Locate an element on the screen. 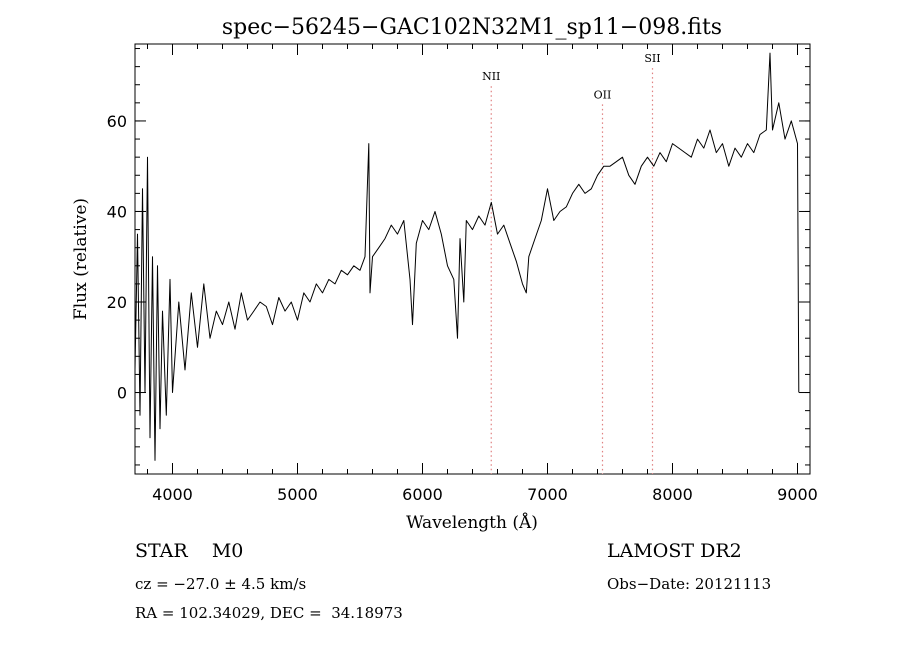 Image resolution: width=900 pixels, height=650 pixels. x-tick-label: 7000 is located at coordinates (547, 494).